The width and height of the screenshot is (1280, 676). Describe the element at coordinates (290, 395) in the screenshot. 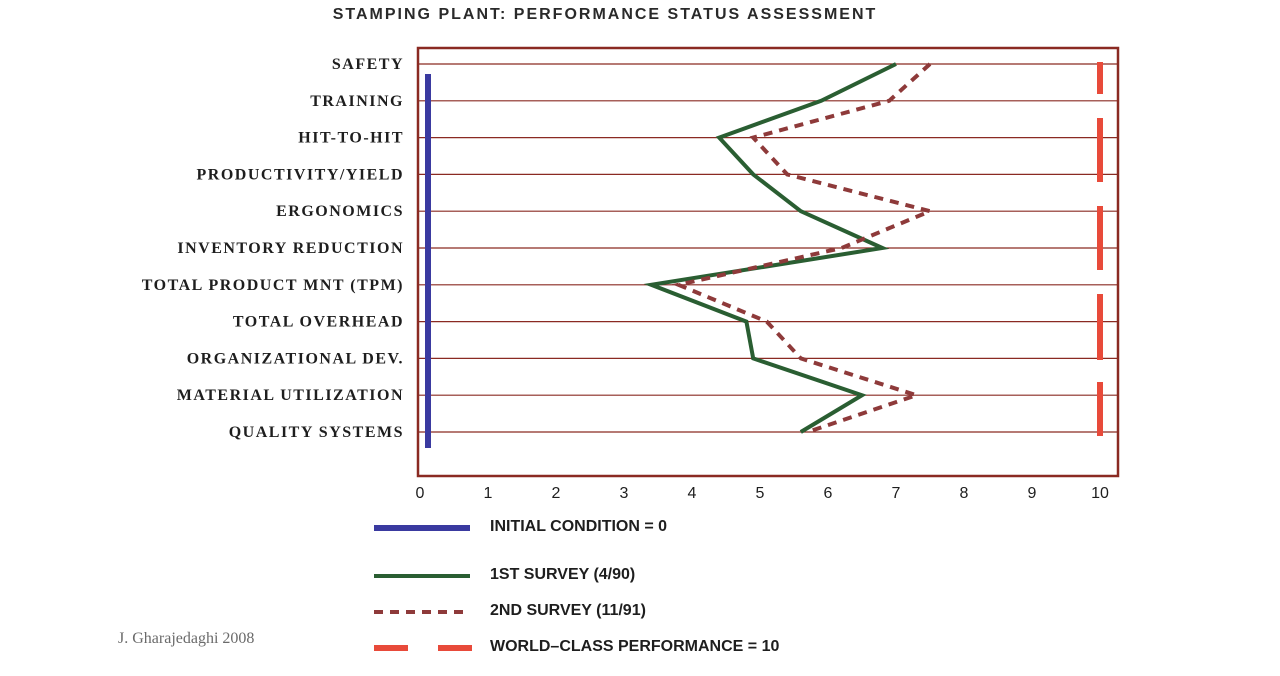

I see `category-label: MATERIAL UTILIZATION` at that location.